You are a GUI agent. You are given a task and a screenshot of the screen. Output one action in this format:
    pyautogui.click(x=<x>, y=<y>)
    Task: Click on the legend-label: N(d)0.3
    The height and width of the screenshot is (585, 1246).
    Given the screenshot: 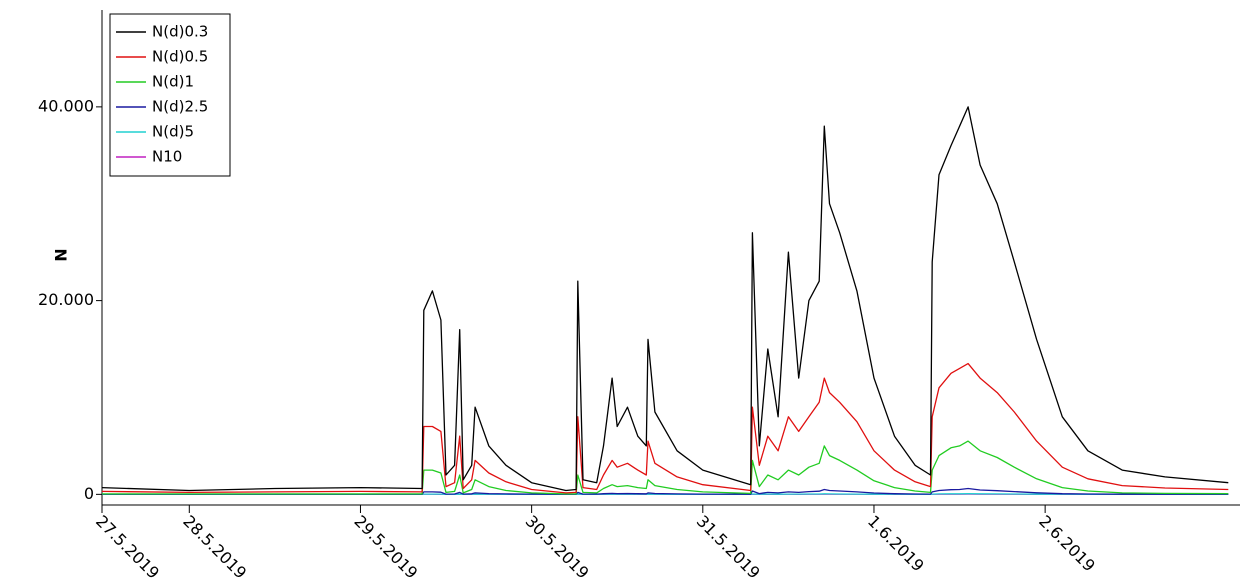 What is the action you would take?
    pyautogui.click(x=180, y=32)
    